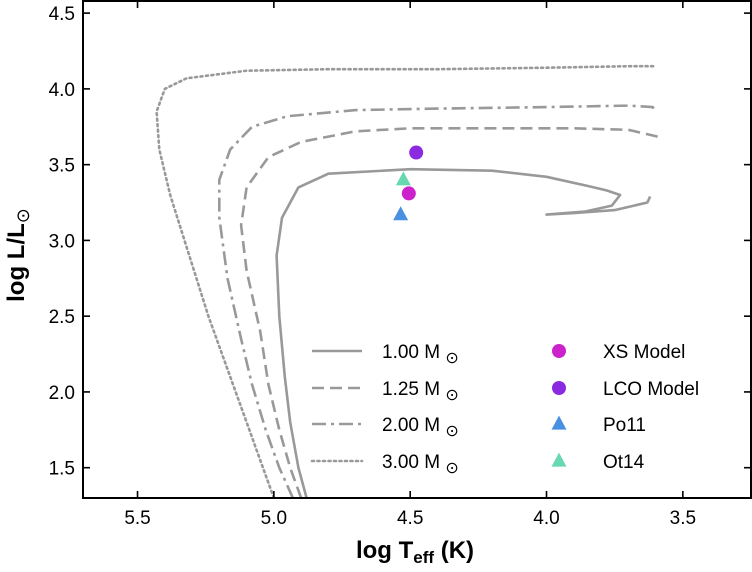 This screenshot has height=572, width=752. Describe the element at coordinates (624, 425) in the screenshot. I see `legend-point-label-3: Po11` at that location.